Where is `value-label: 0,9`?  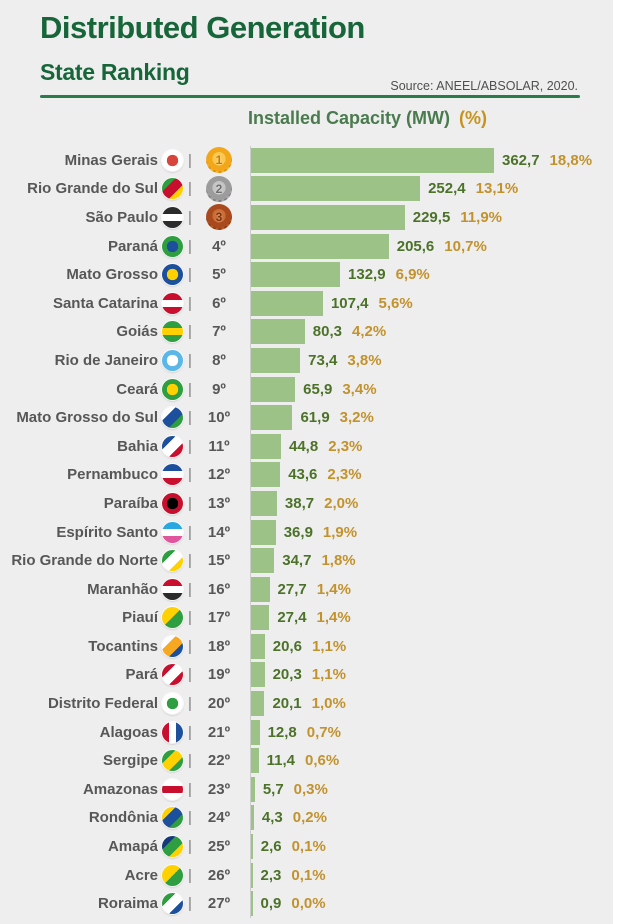
value-label: 0,9 is located at coordinates (271, 904).